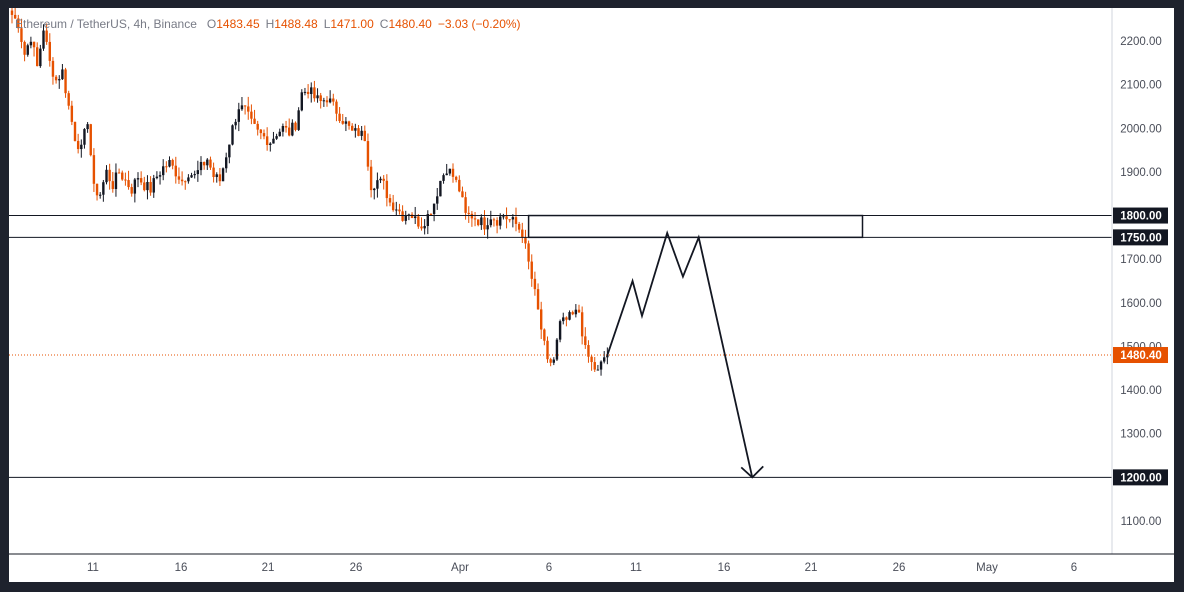 The width and height of the screenshot is (1184, 592). What do you see at coordinates (724, 568) in the screenshot?
I see `x-tick-label: 16` at bounding box center [724, 568].